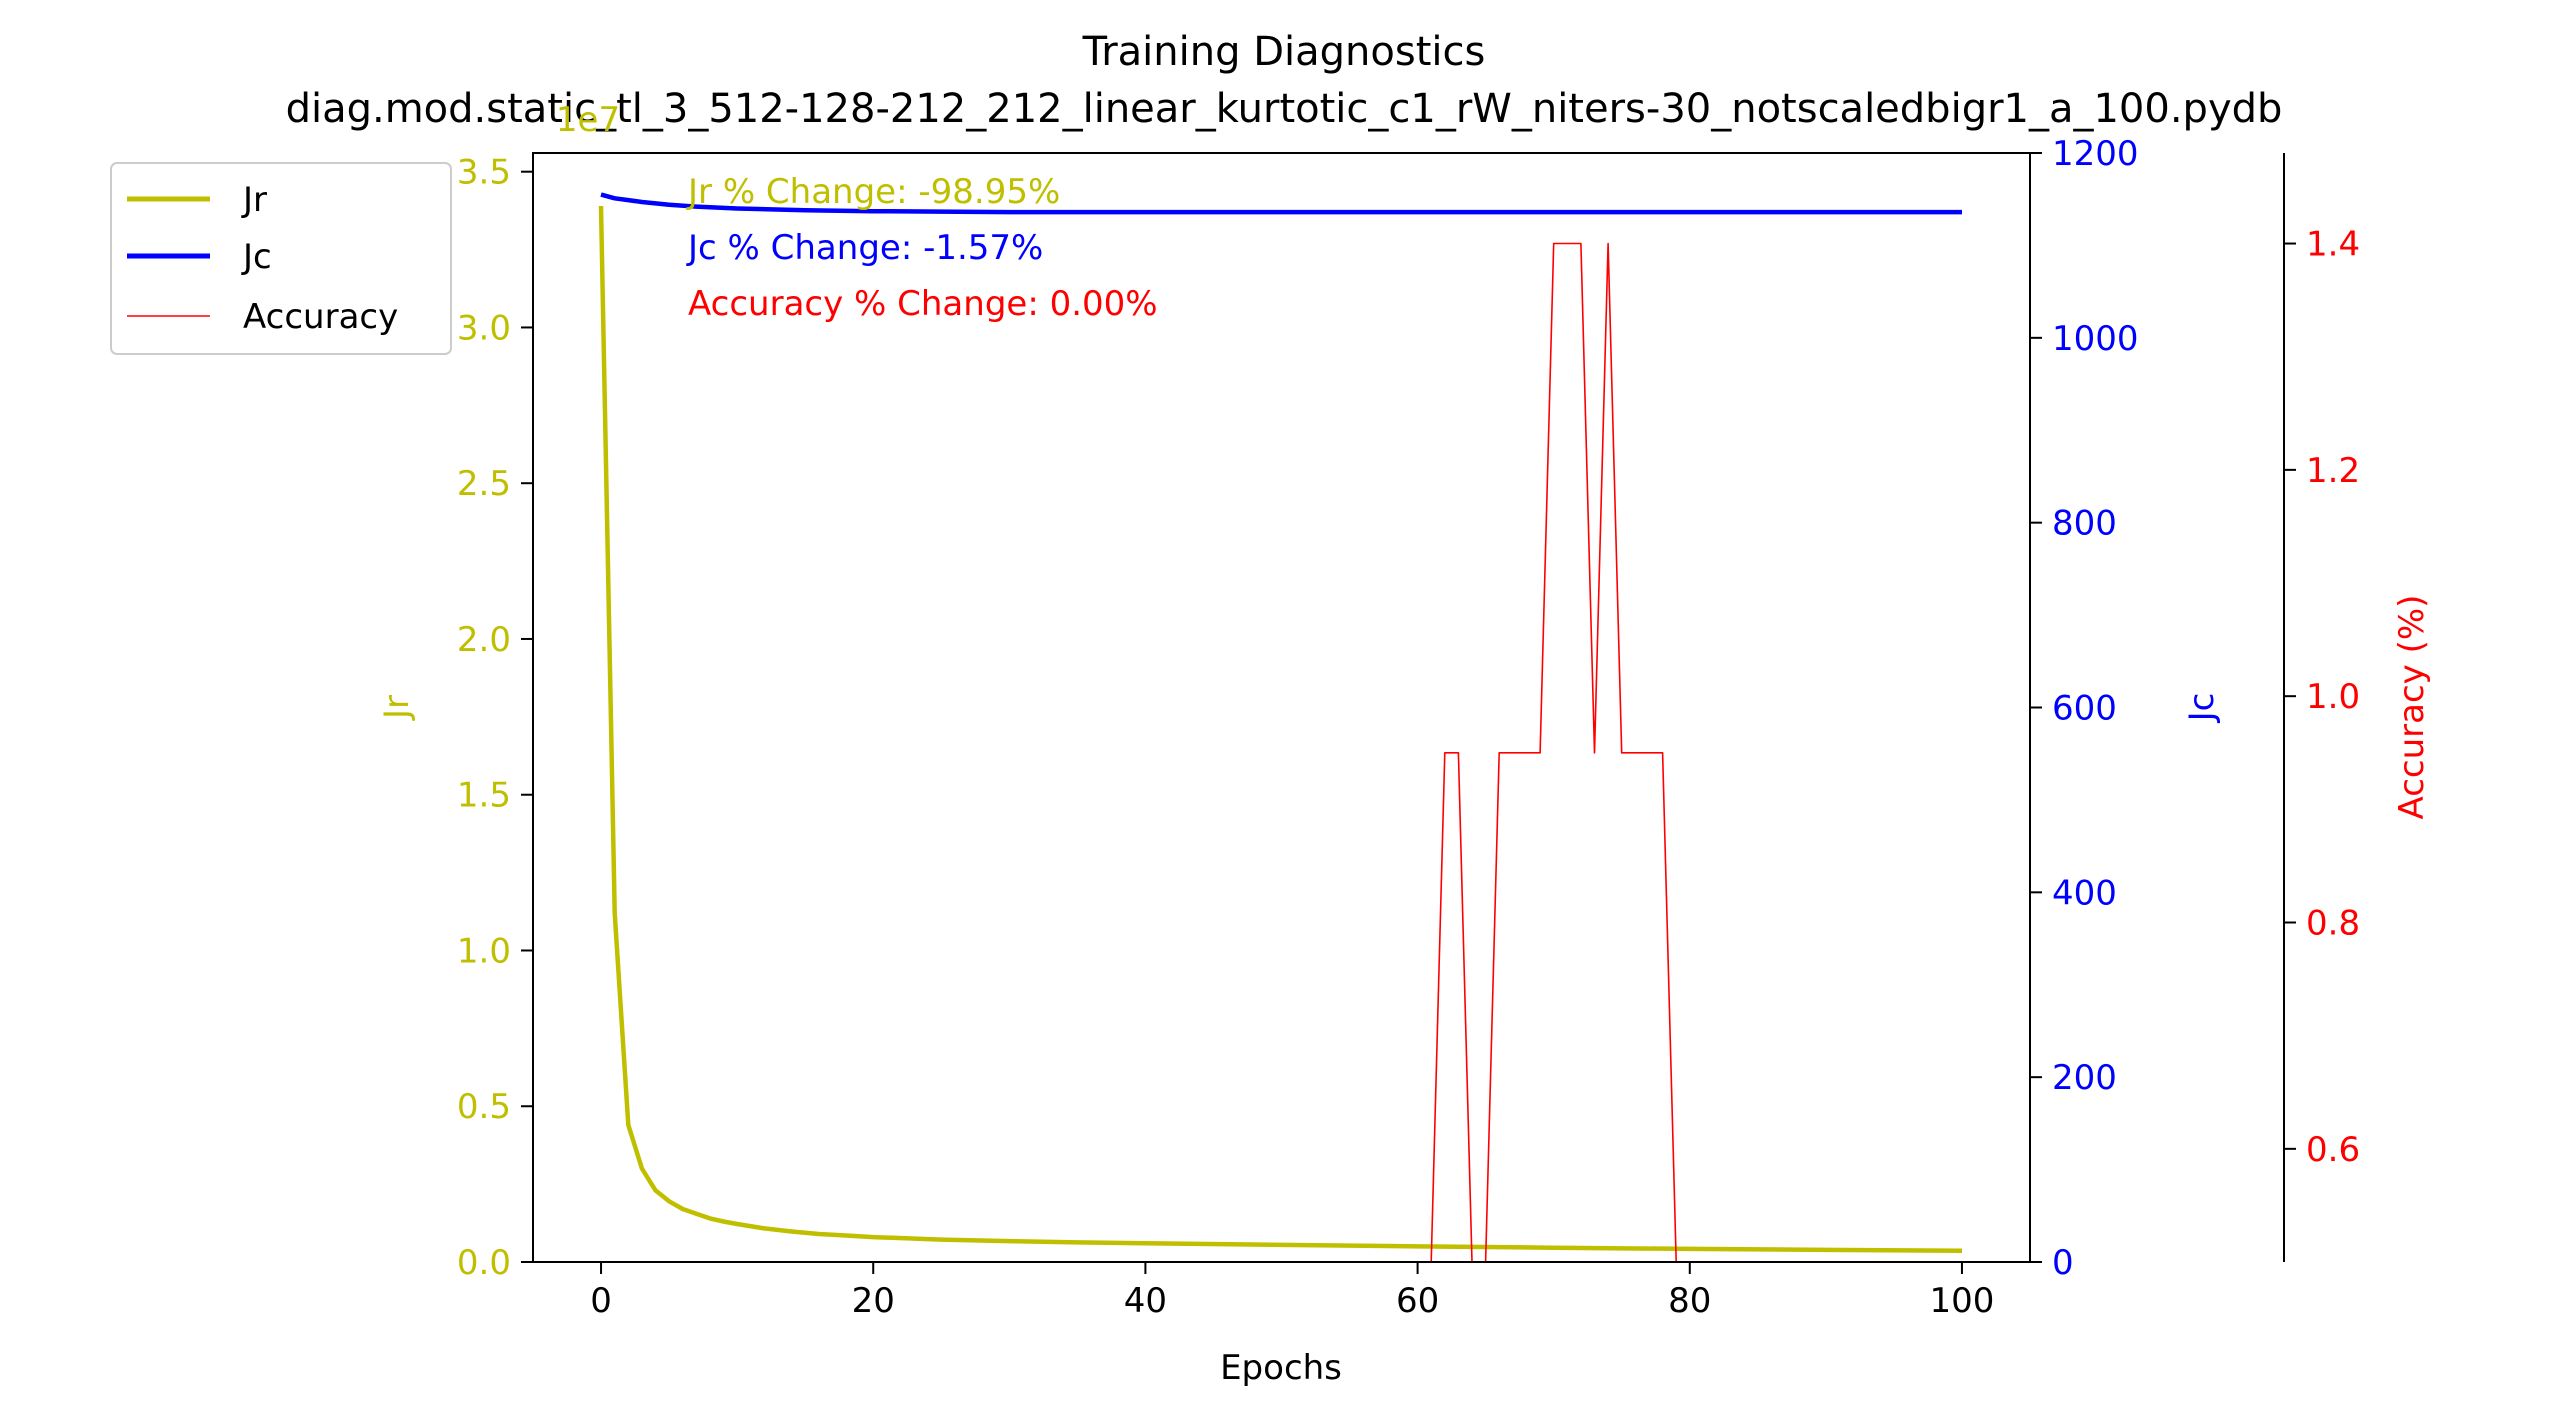  Describe the element at coordinates (1281, 1368) in the screenshot. I see `x-axis-label: Epochs` at that location.